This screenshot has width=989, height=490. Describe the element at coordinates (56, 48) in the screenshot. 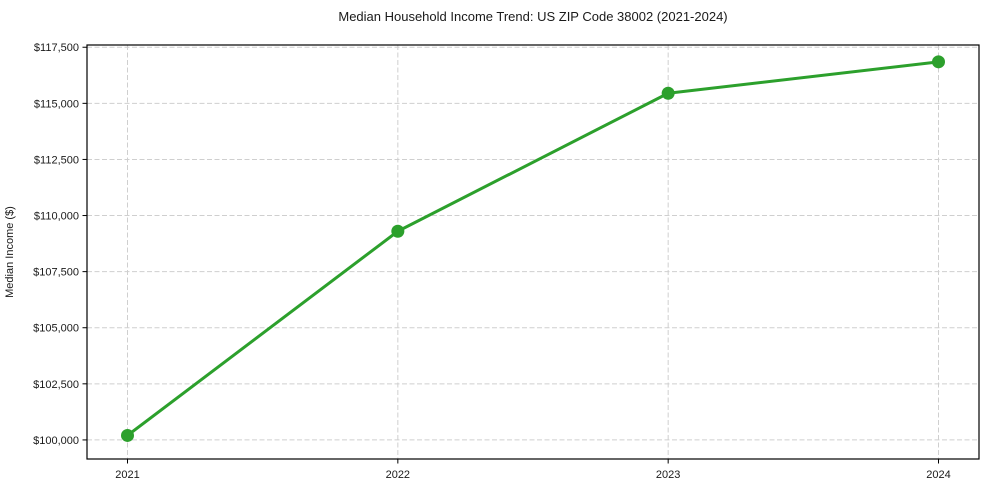

I see `y-tick-label: $117,500` at that location.